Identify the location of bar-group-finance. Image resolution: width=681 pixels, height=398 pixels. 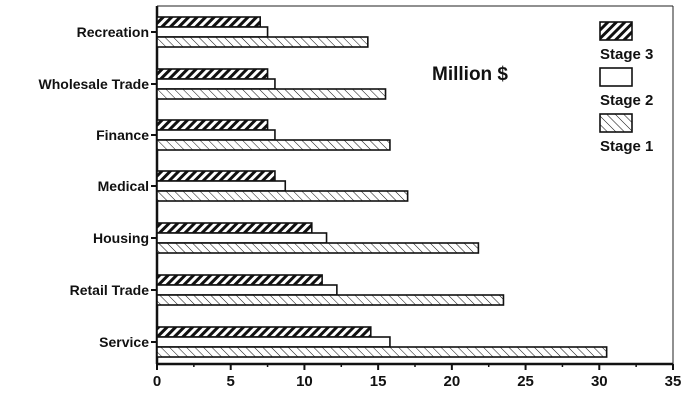
(271, 135).